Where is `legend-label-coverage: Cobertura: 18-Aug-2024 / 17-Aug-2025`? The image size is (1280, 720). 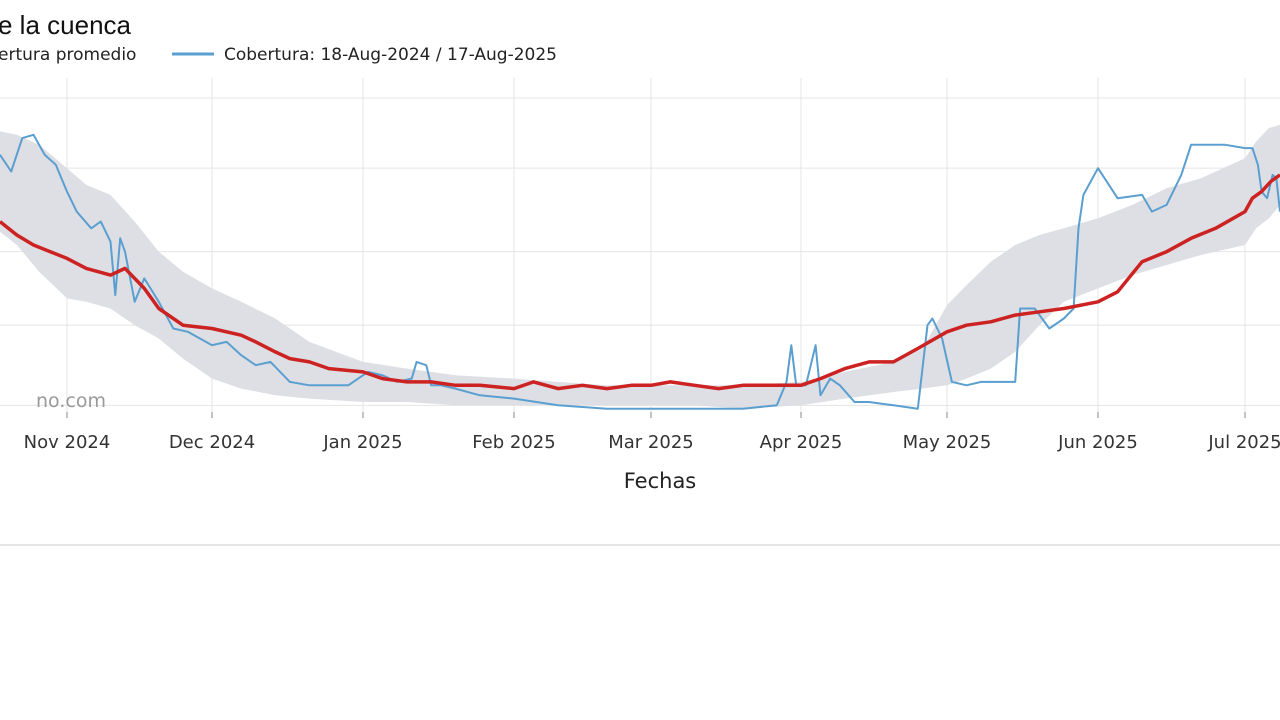
legend-label-coverage: Cobertura: 18-Aug-2024 / 17-Aug-2025 is located at coordinates (390, 55).